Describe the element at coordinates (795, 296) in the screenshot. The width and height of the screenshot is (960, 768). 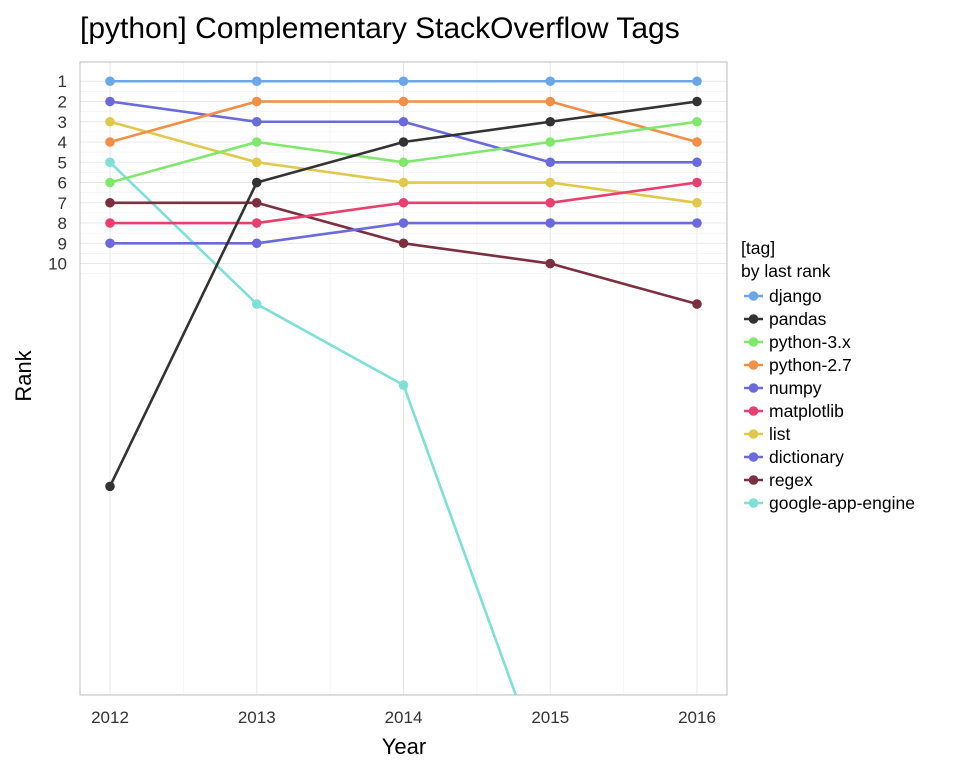
I see `legend-label: django` at that location.